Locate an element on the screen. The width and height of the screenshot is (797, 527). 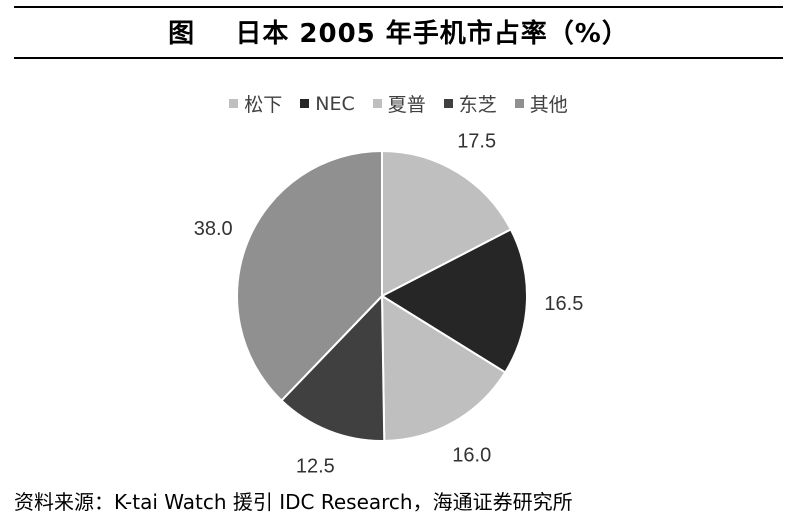
slice-value-label: 16.0 is located at coordinates (471, 455).